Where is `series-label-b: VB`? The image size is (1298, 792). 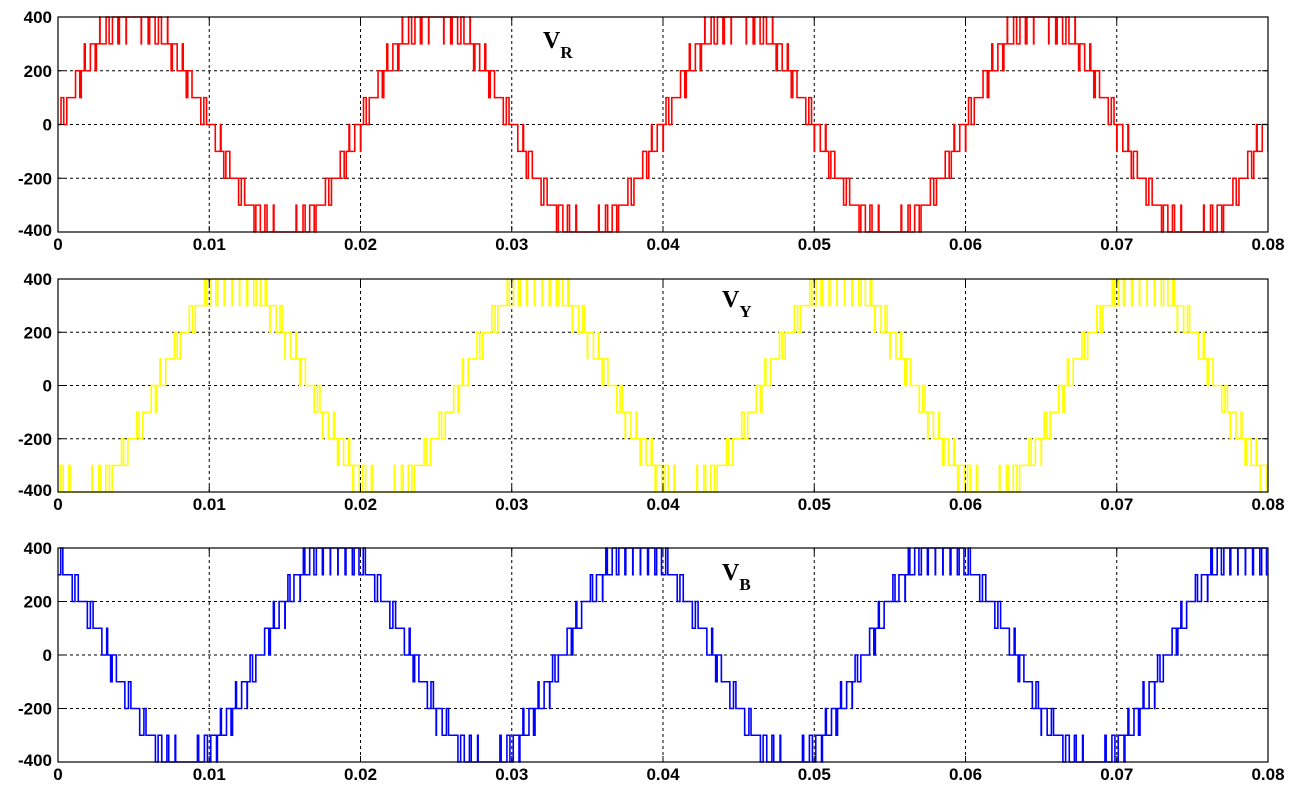 series-label-b: VB is located at coordinates (736, 577).